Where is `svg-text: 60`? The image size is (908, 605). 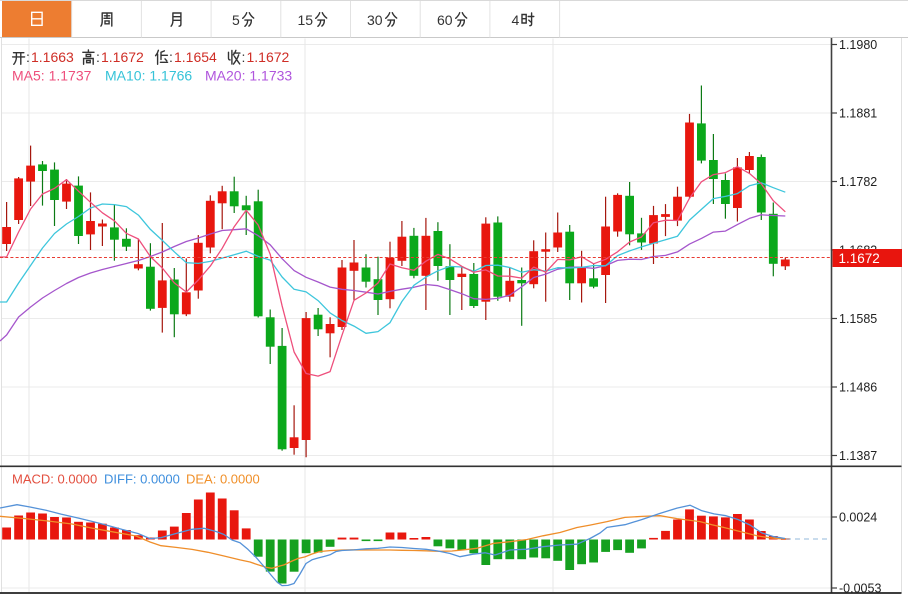 svg-text: 60 is located at coordinates (445, 20).